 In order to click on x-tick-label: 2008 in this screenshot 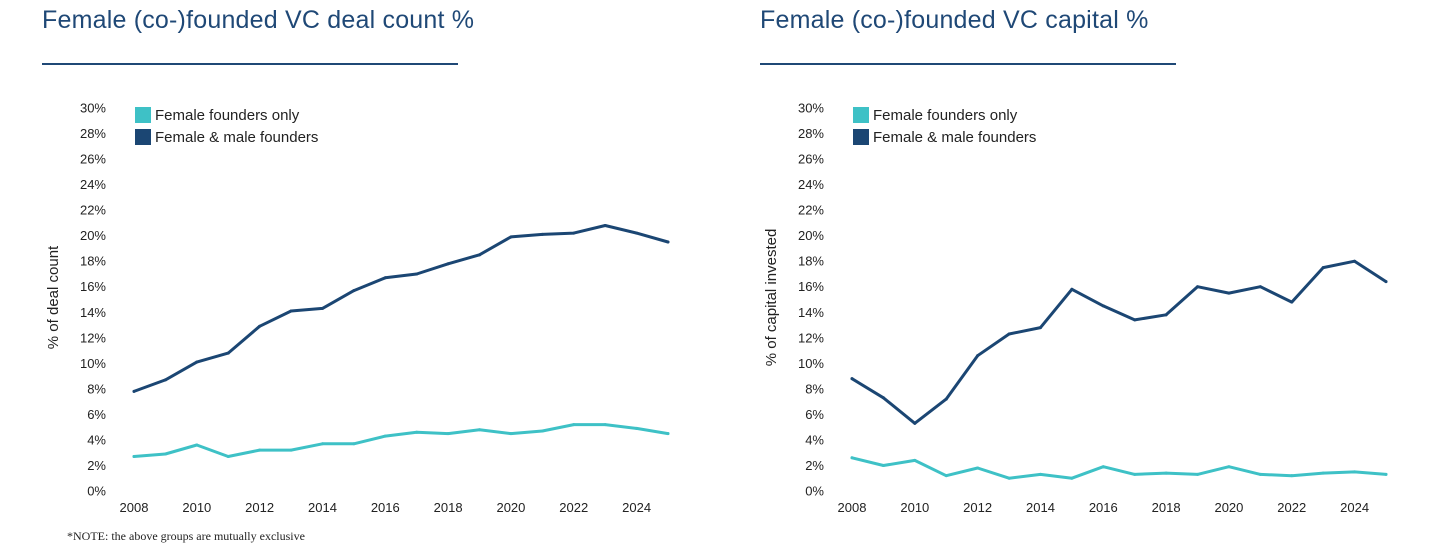, I will do `click(852, 507)`.